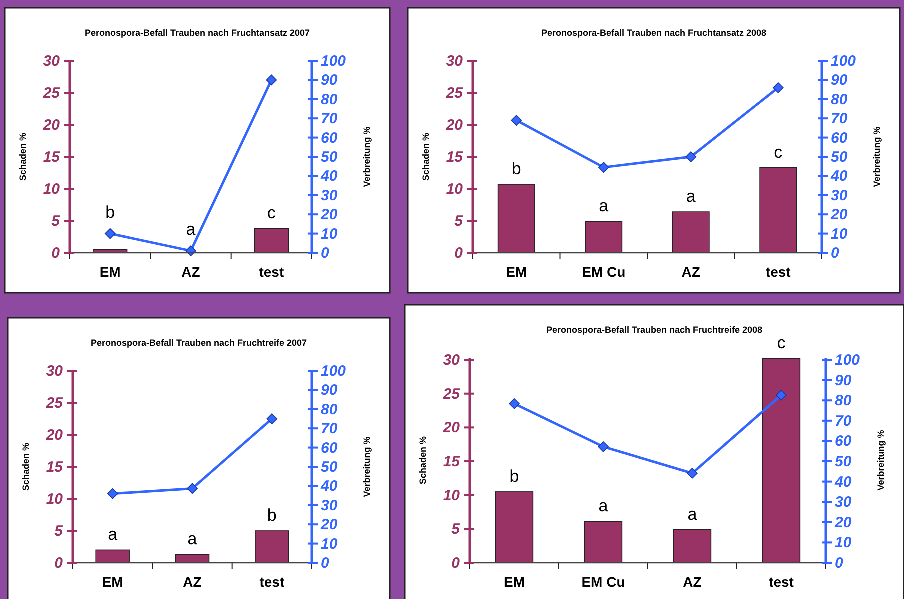 Image resolution: width=904 pixels, height=599 pixels. Describe the element at coordinates (692, 582) in the screenshot. I see `x-tick-label: AZ` at that location.